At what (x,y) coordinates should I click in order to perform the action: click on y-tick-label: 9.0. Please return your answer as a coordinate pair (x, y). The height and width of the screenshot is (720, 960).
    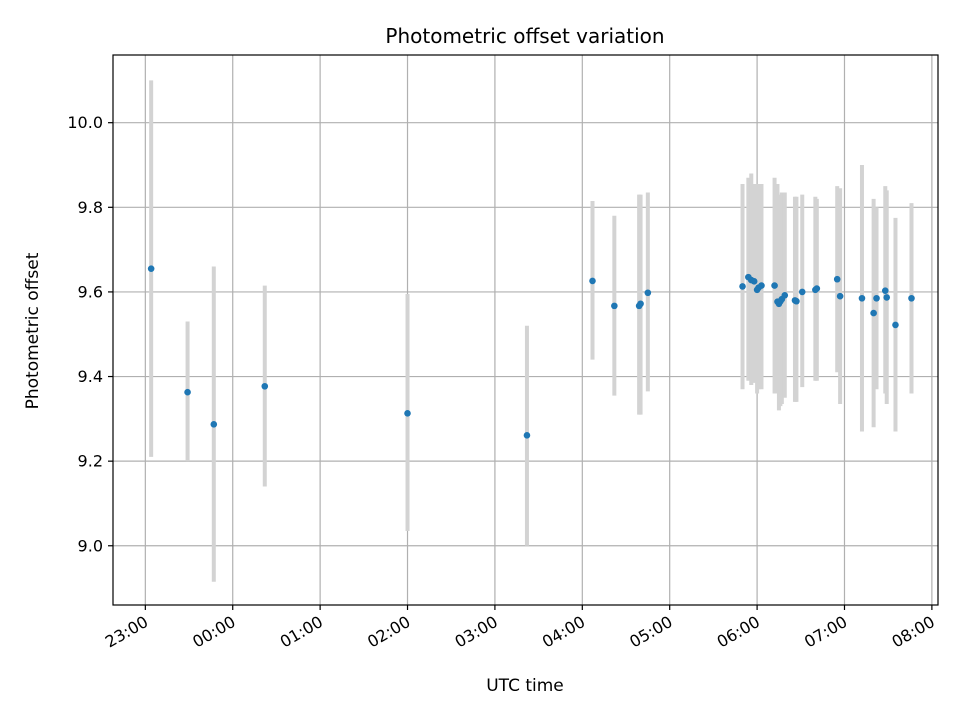
    Looking at the image, I should click on (90, 545).